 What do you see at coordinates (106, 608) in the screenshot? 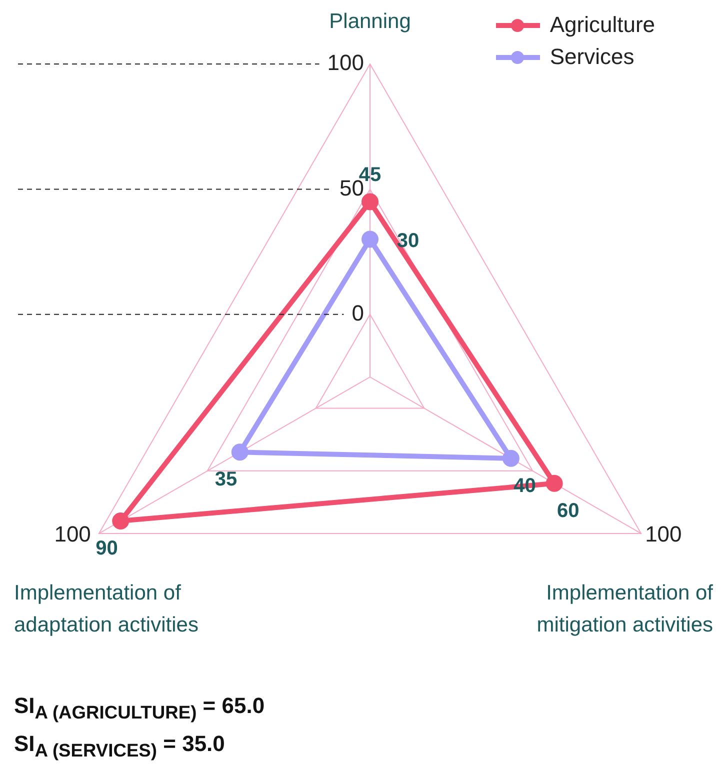
I see `spoke-label: Implementation of adaptation activities` at bounding box center [106, 608].